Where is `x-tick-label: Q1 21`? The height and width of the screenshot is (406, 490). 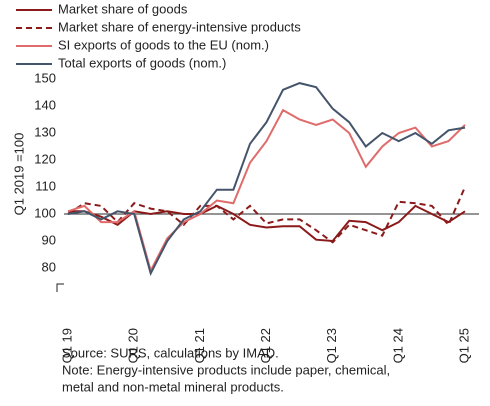
x-tick-label: Q1 21 is located at coordinates (199, 345).